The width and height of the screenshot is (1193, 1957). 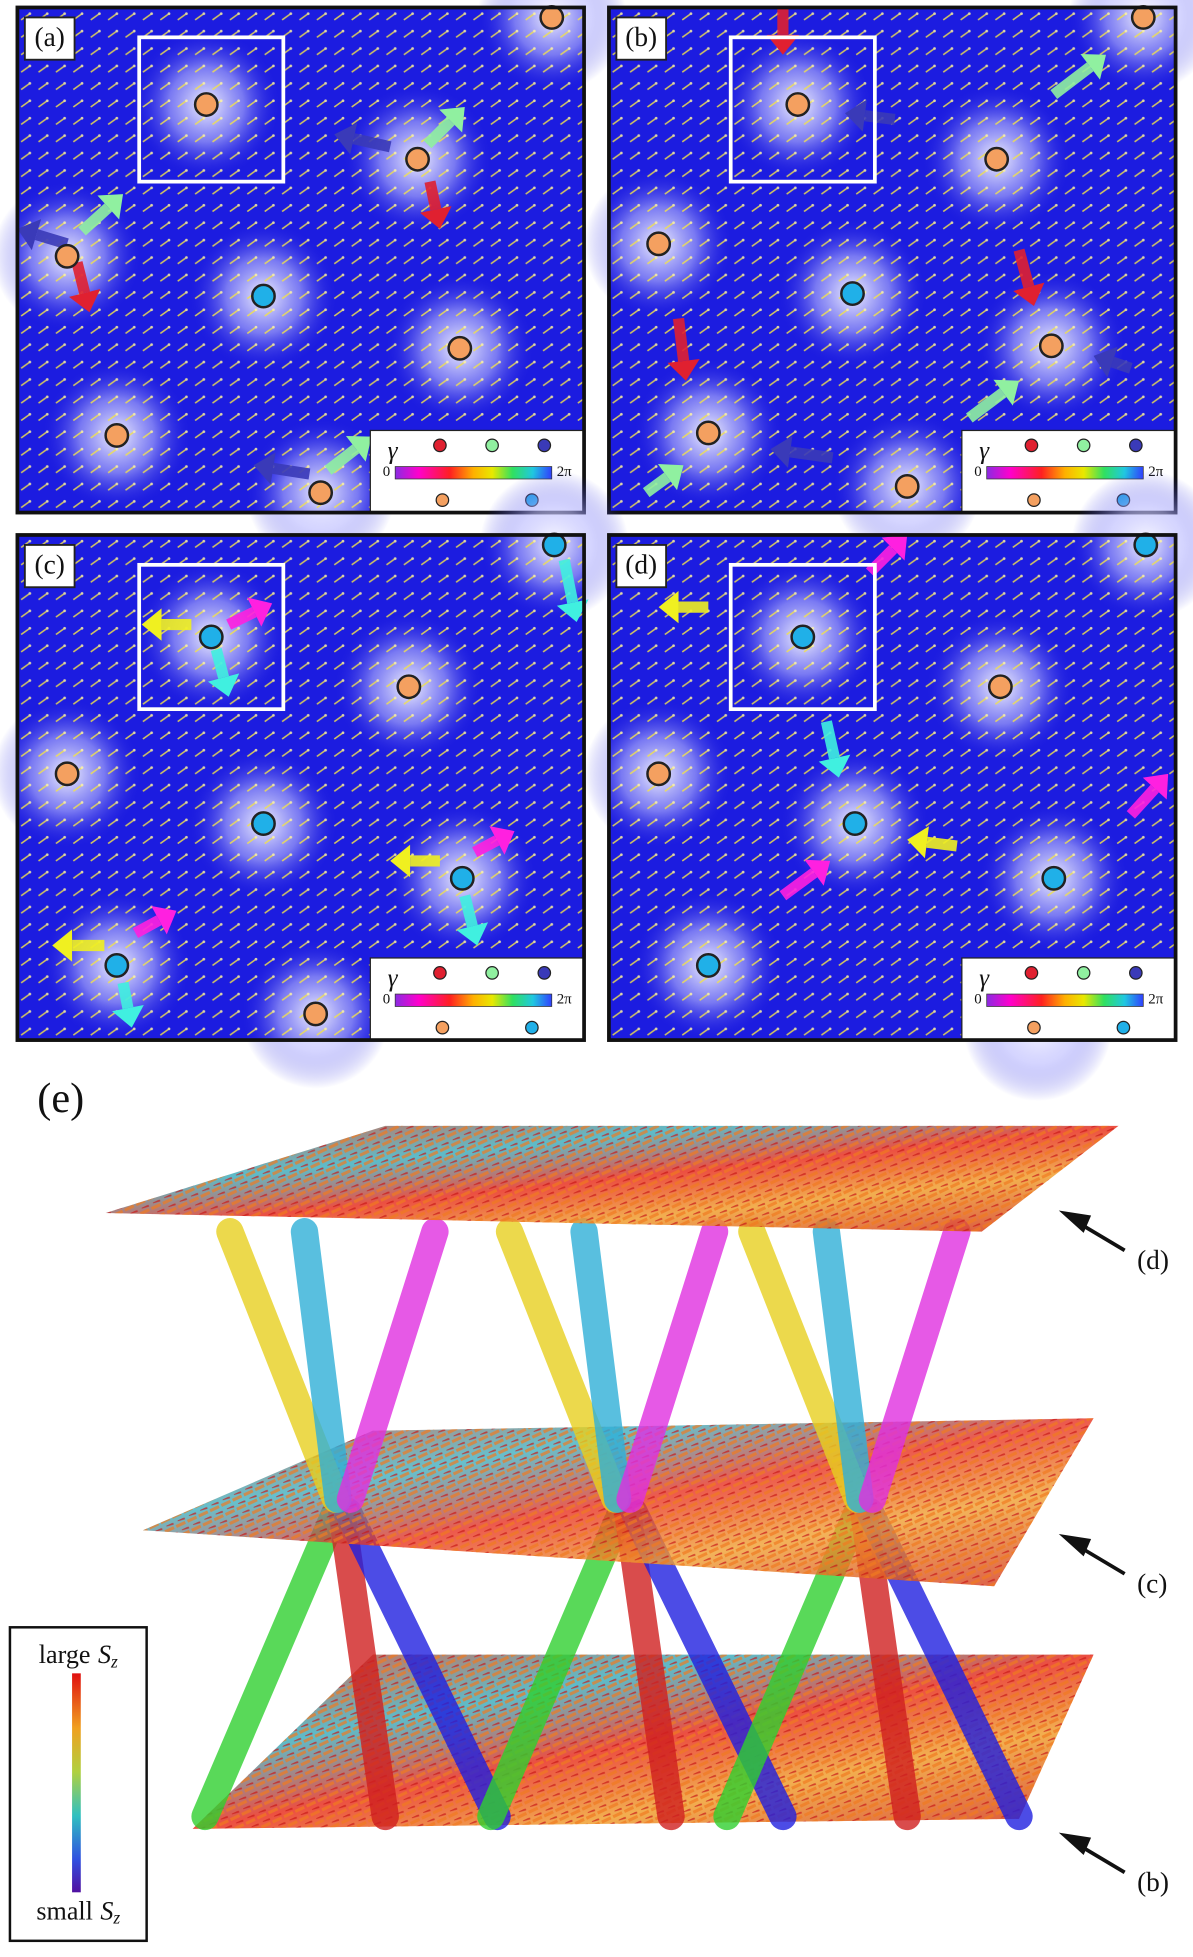 What do you see at coordinates (114, 1661) in the screenshot?
I see `colorbar-sub: z` at bounding box center [114, 1661].